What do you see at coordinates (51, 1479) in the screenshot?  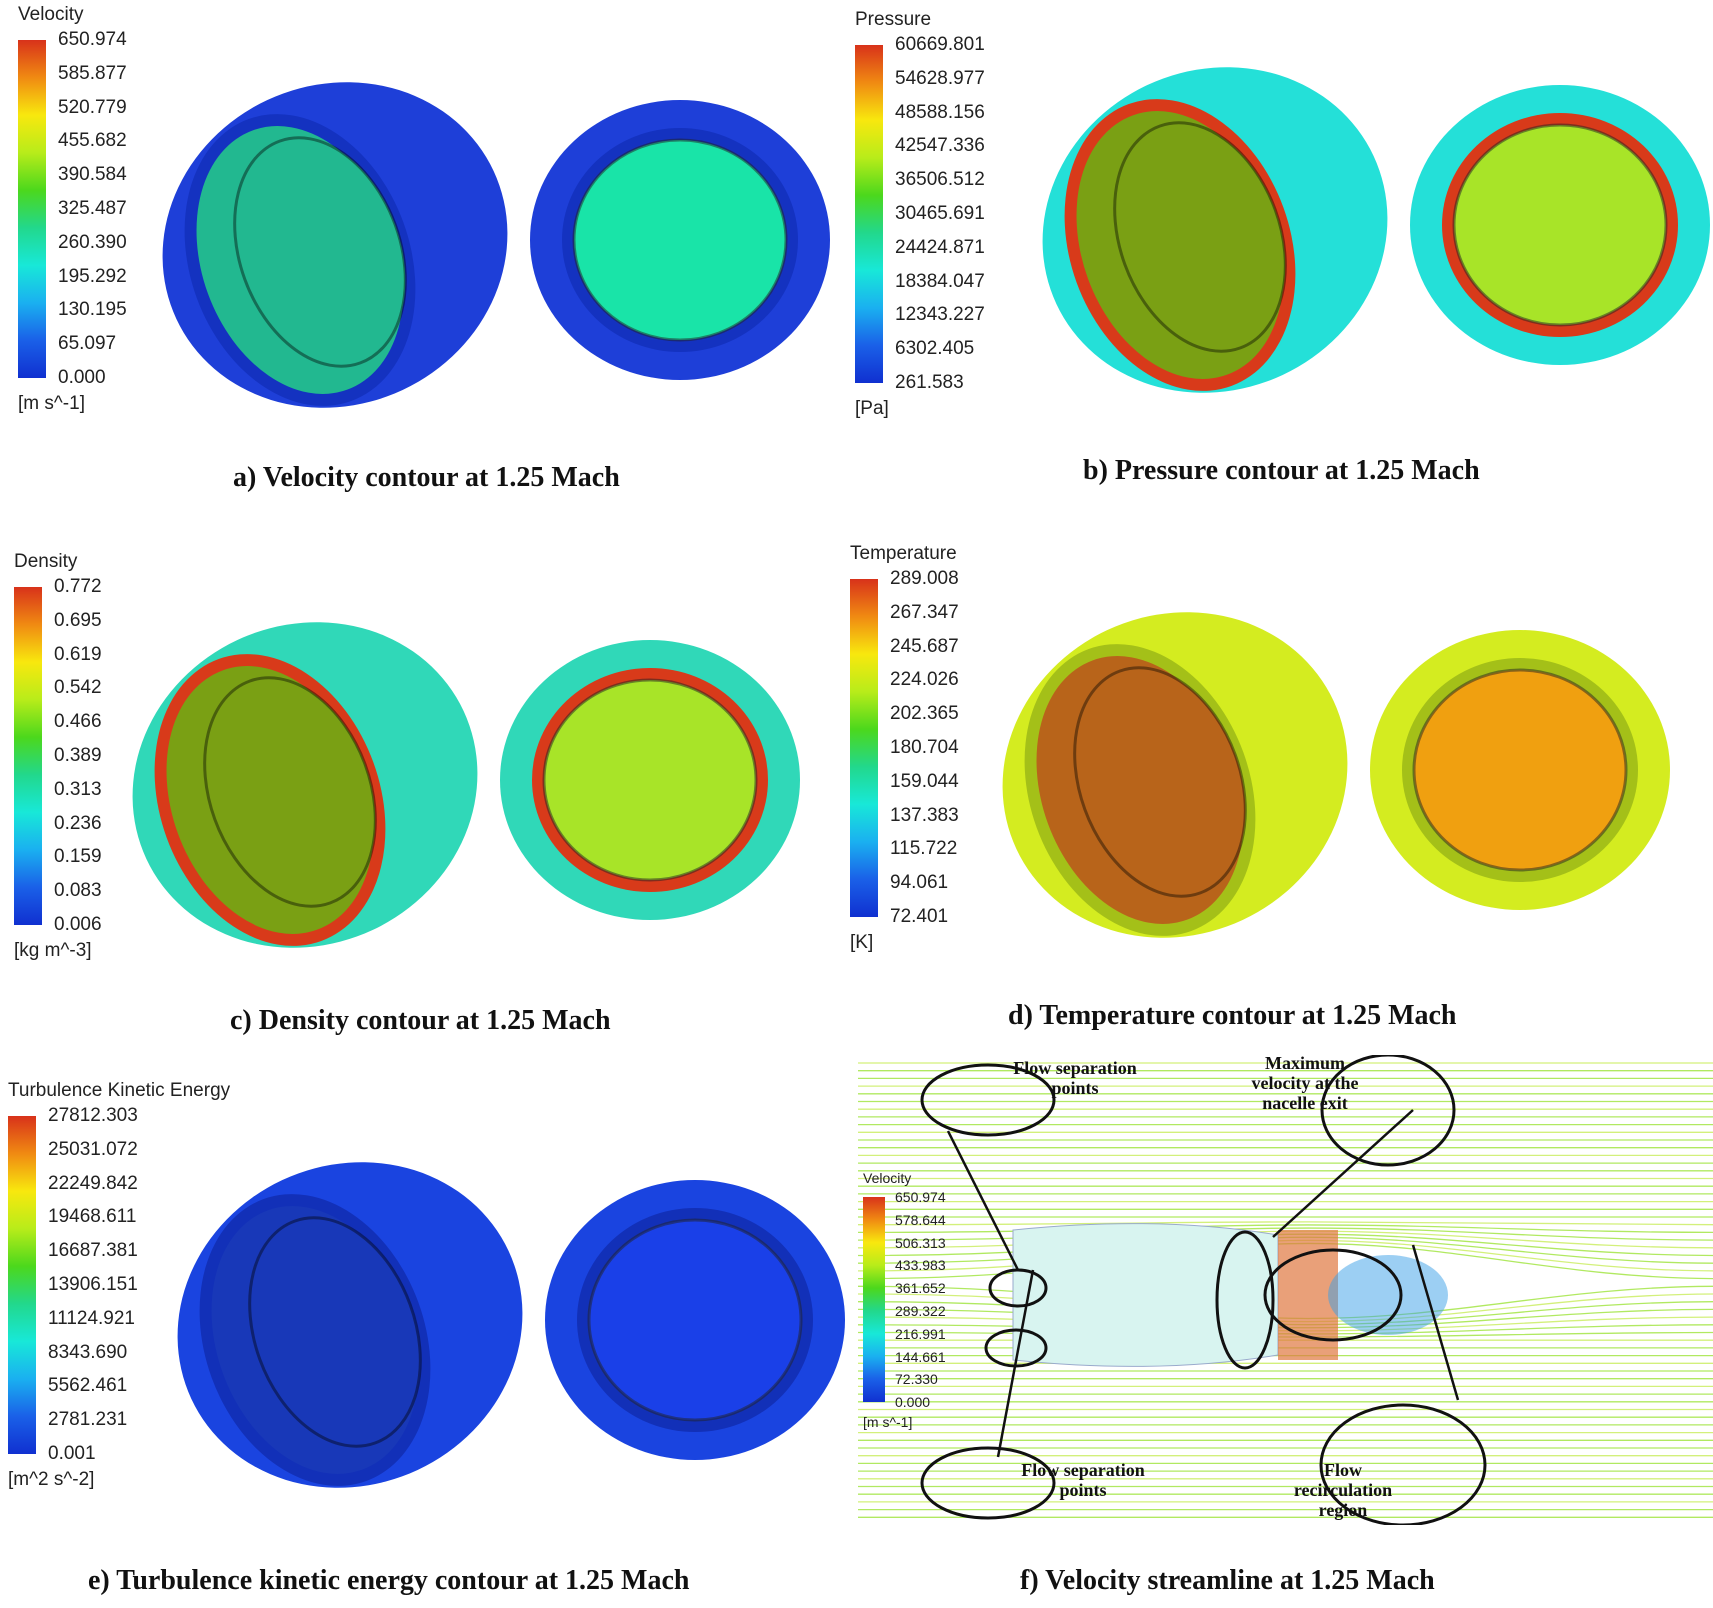 I see `legend-unit: [m^2 s^-2]` at bounding box center [51, 1479].